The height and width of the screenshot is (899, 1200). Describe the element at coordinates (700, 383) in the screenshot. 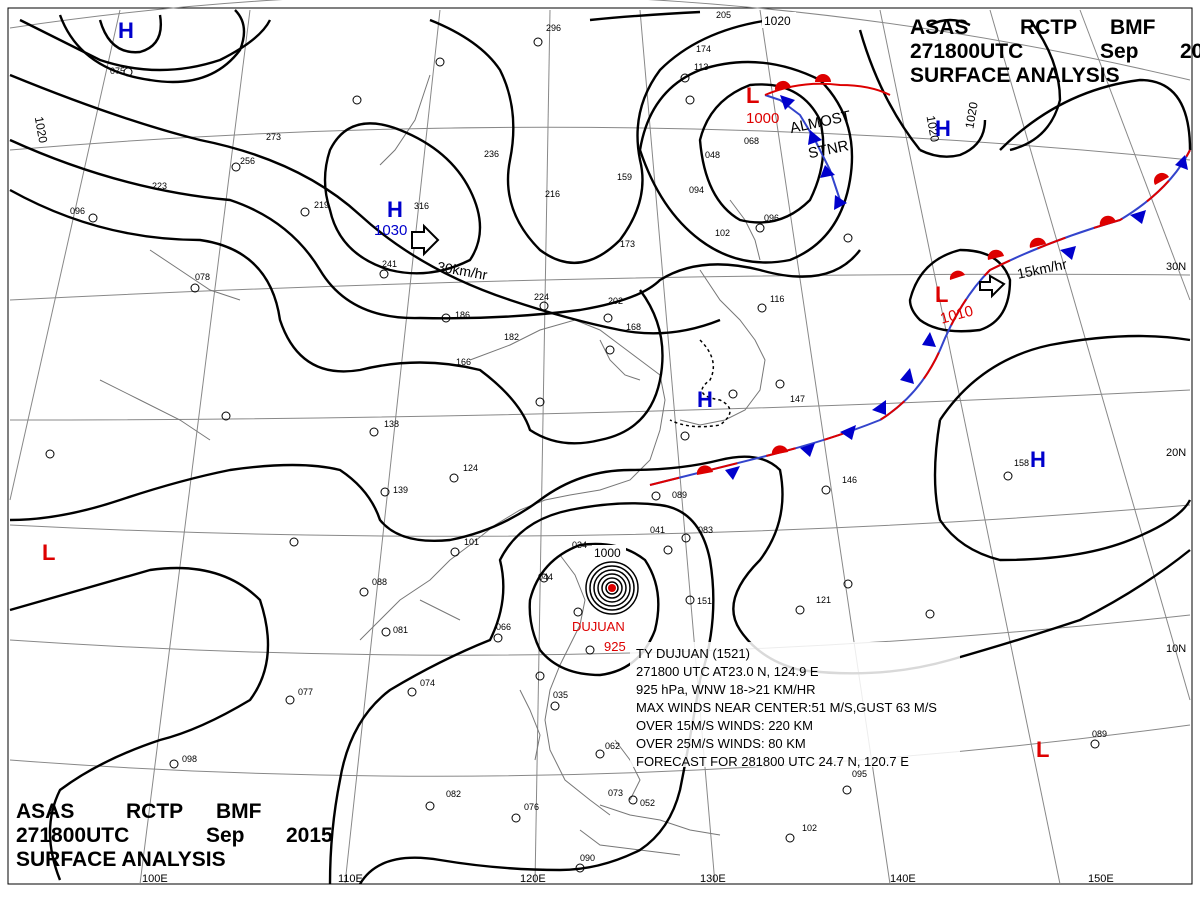

I see `trough-line` at that location.